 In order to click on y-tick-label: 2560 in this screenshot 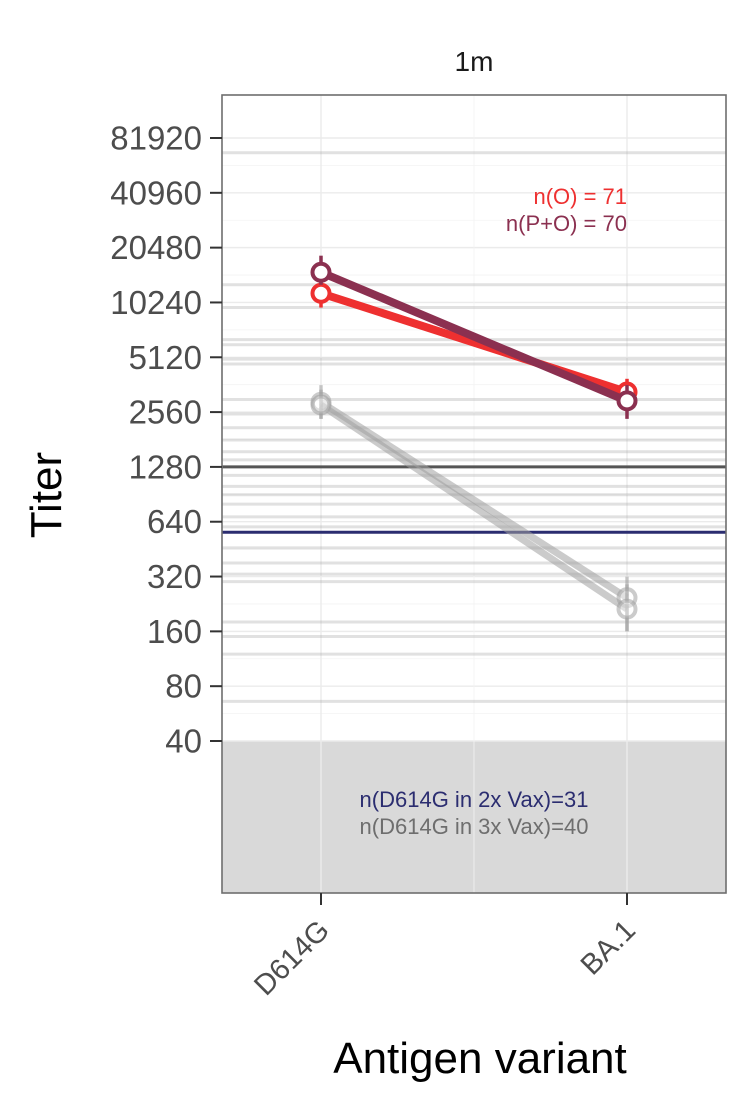, I will do `click(165, 412)`.